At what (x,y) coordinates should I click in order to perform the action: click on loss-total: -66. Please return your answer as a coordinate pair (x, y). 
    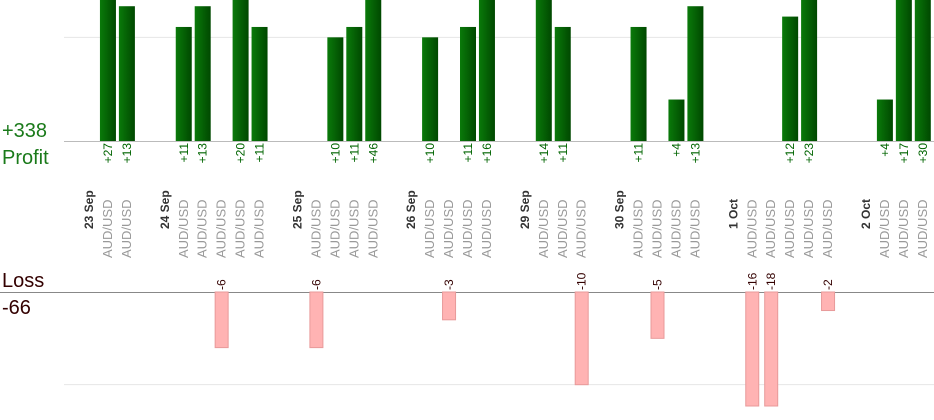
    Looking at the image, I should click on (16, 308).